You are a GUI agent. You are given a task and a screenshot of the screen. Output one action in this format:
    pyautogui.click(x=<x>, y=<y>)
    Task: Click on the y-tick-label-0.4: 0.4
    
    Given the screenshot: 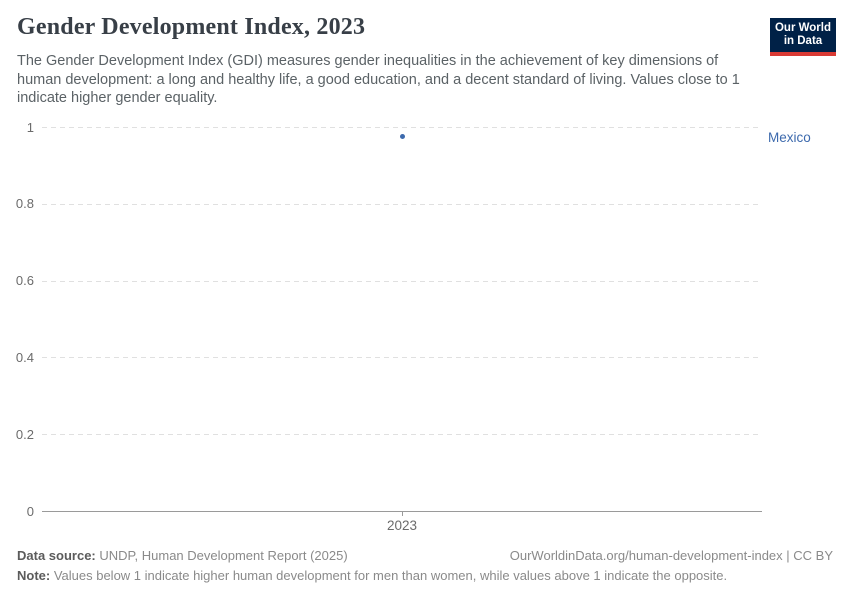 What is the action you would take?
    pyautogui.click(x=24, y=357)
    